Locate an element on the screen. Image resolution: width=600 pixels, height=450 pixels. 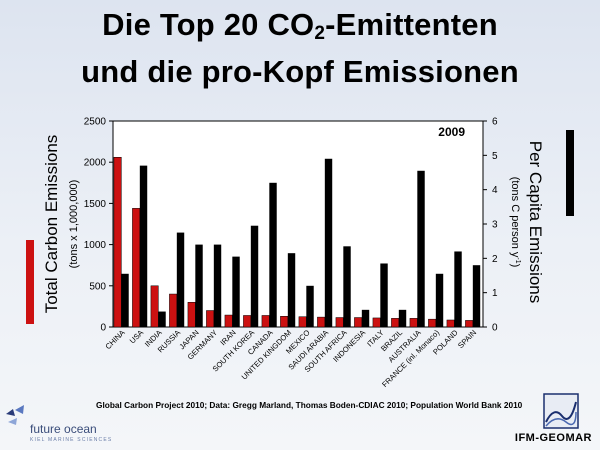
left-tick-label: 1000 is located at coordinates (95, 245).